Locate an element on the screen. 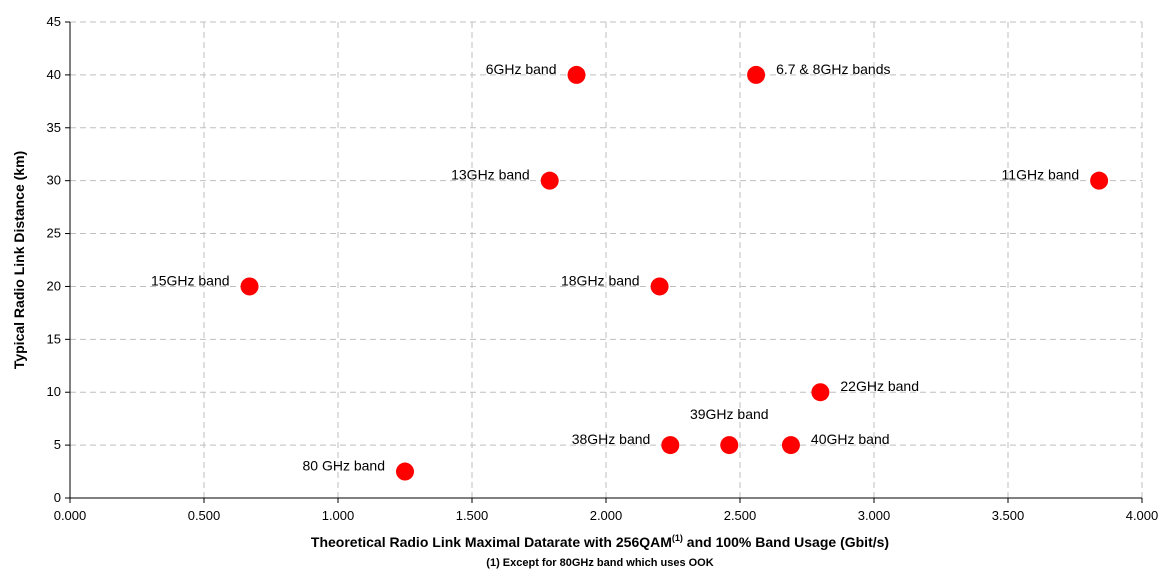 Image resolution: width=1162 pixels, height=587 pixels. point-label: 6GHz band is located at coordinates (521, 69).